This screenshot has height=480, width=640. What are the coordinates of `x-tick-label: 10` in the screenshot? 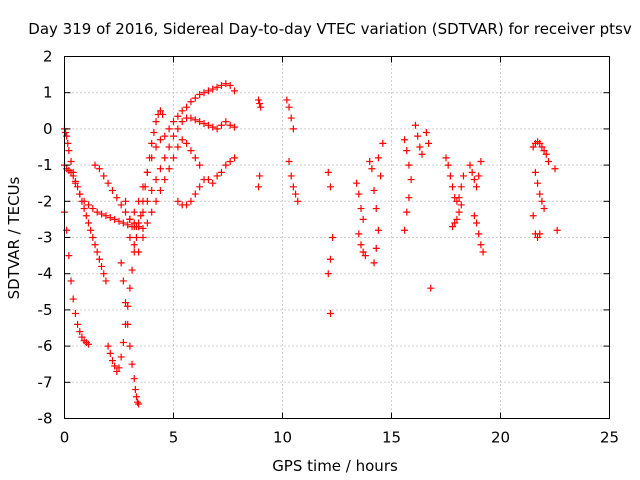 It's located at (282, 438).